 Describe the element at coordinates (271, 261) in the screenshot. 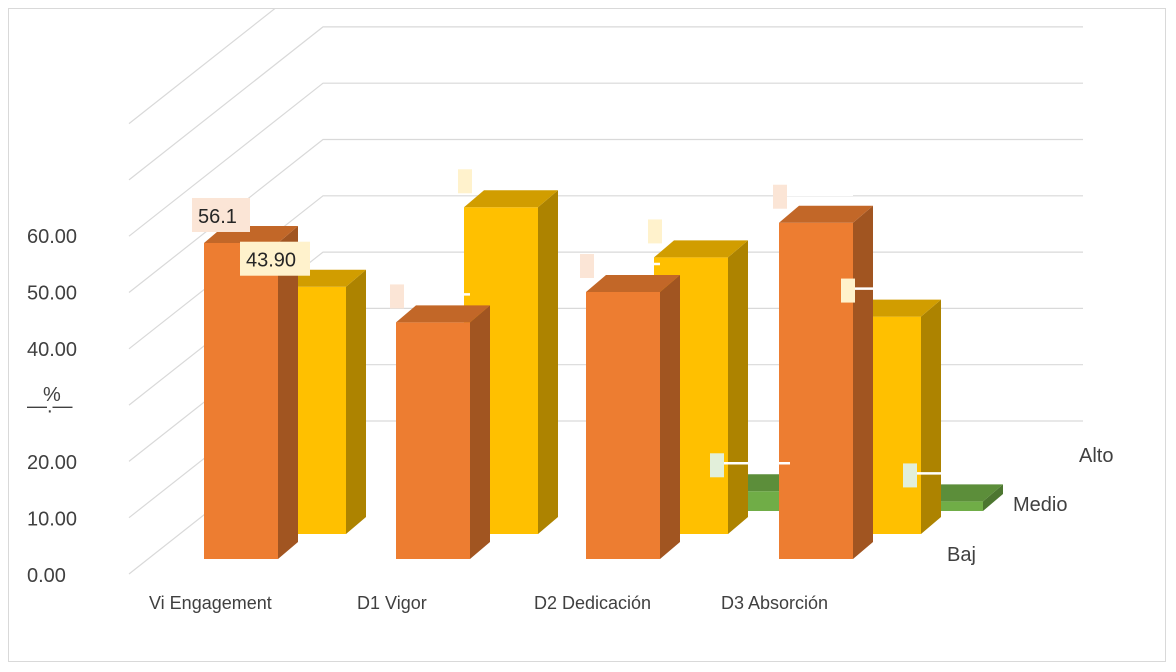

I see `data-label: 43.90` at that location.